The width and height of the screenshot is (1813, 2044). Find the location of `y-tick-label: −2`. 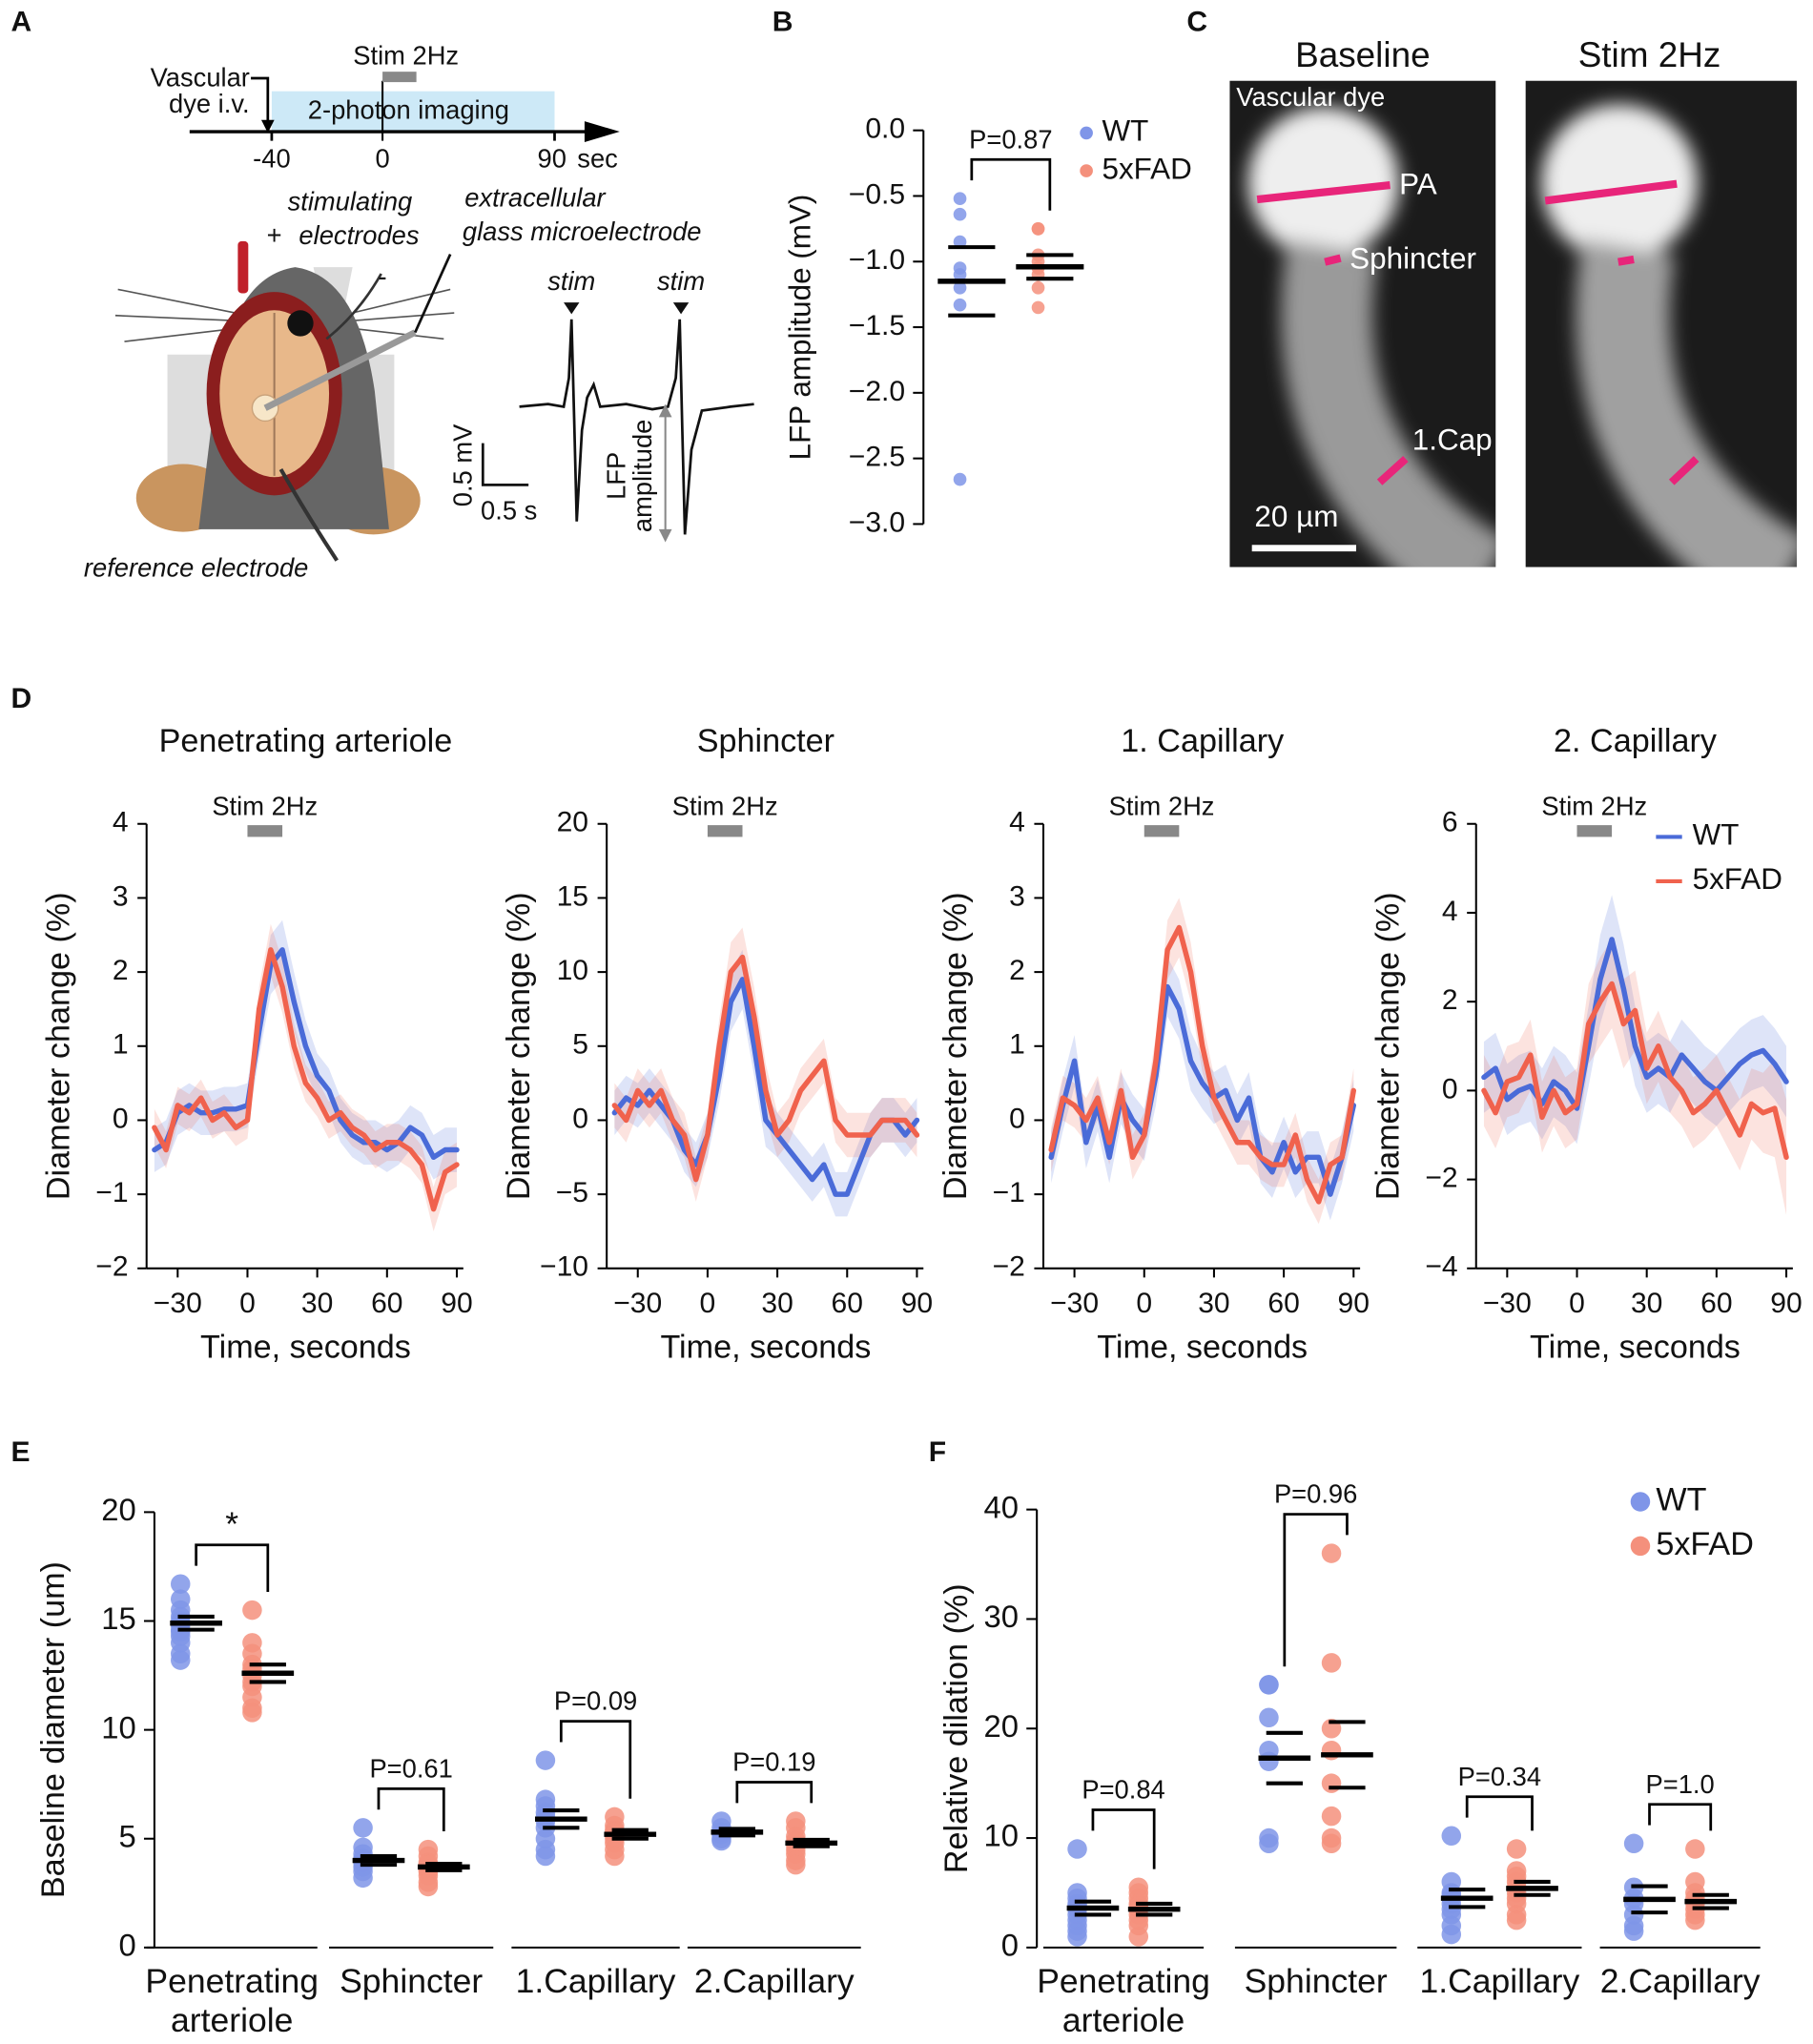

y-tick-label: −2 is located at coordinates (1009, 1267).